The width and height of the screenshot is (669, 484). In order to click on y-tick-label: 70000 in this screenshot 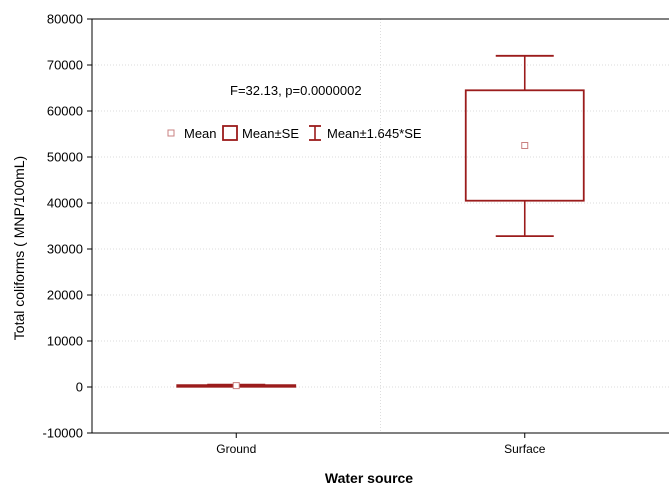, I will do `click(65, 65)`.